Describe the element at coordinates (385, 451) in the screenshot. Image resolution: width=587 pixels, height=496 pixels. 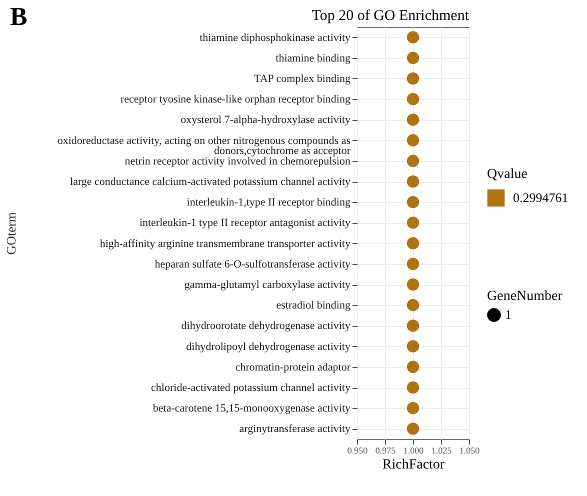
I see `x-tick-label: 0.975` at that location.